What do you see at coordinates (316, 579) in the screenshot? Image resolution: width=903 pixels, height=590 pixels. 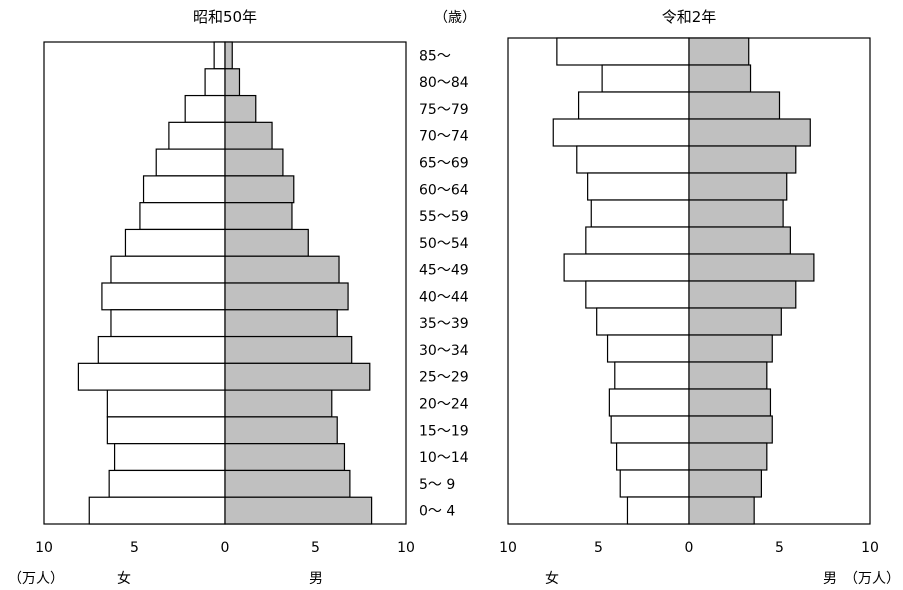 I see `left-male-label: 男` at bounding box center [316, 579].